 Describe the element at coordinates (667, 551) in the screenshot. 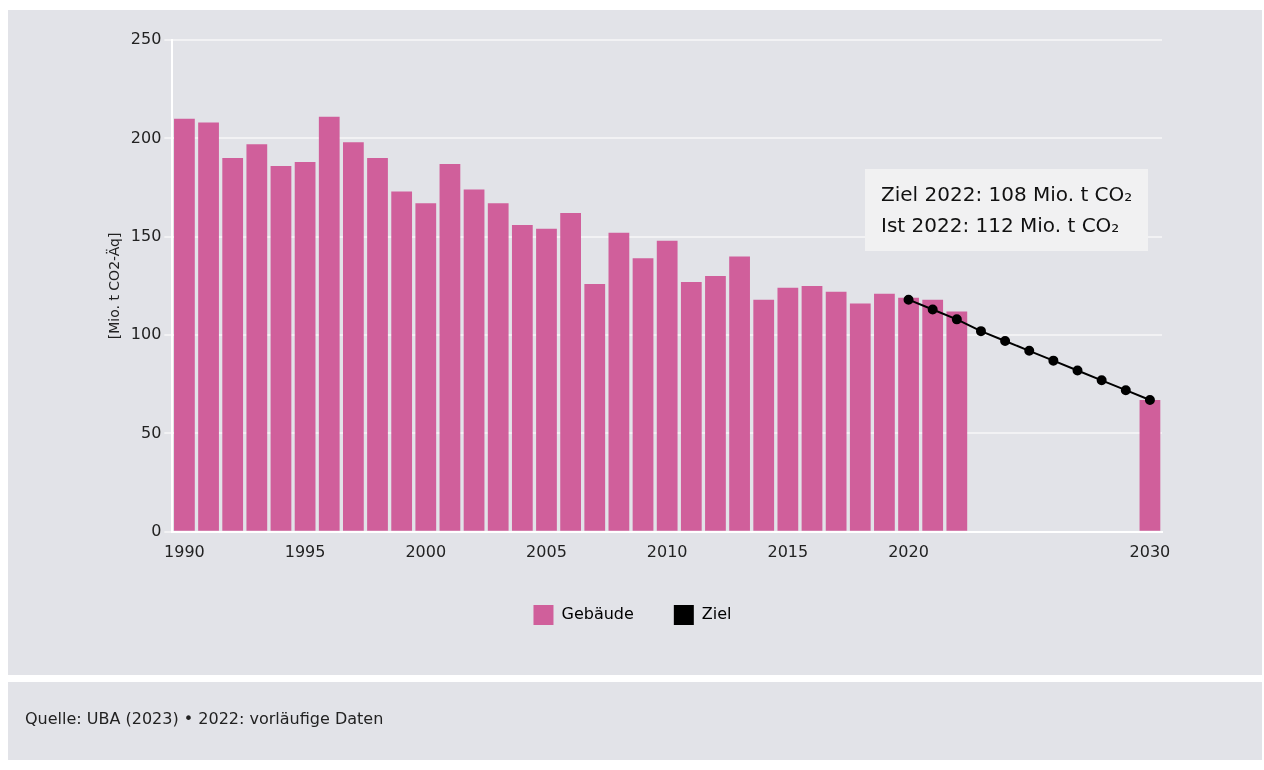

I see `x-tick-label: 2010` at that location.